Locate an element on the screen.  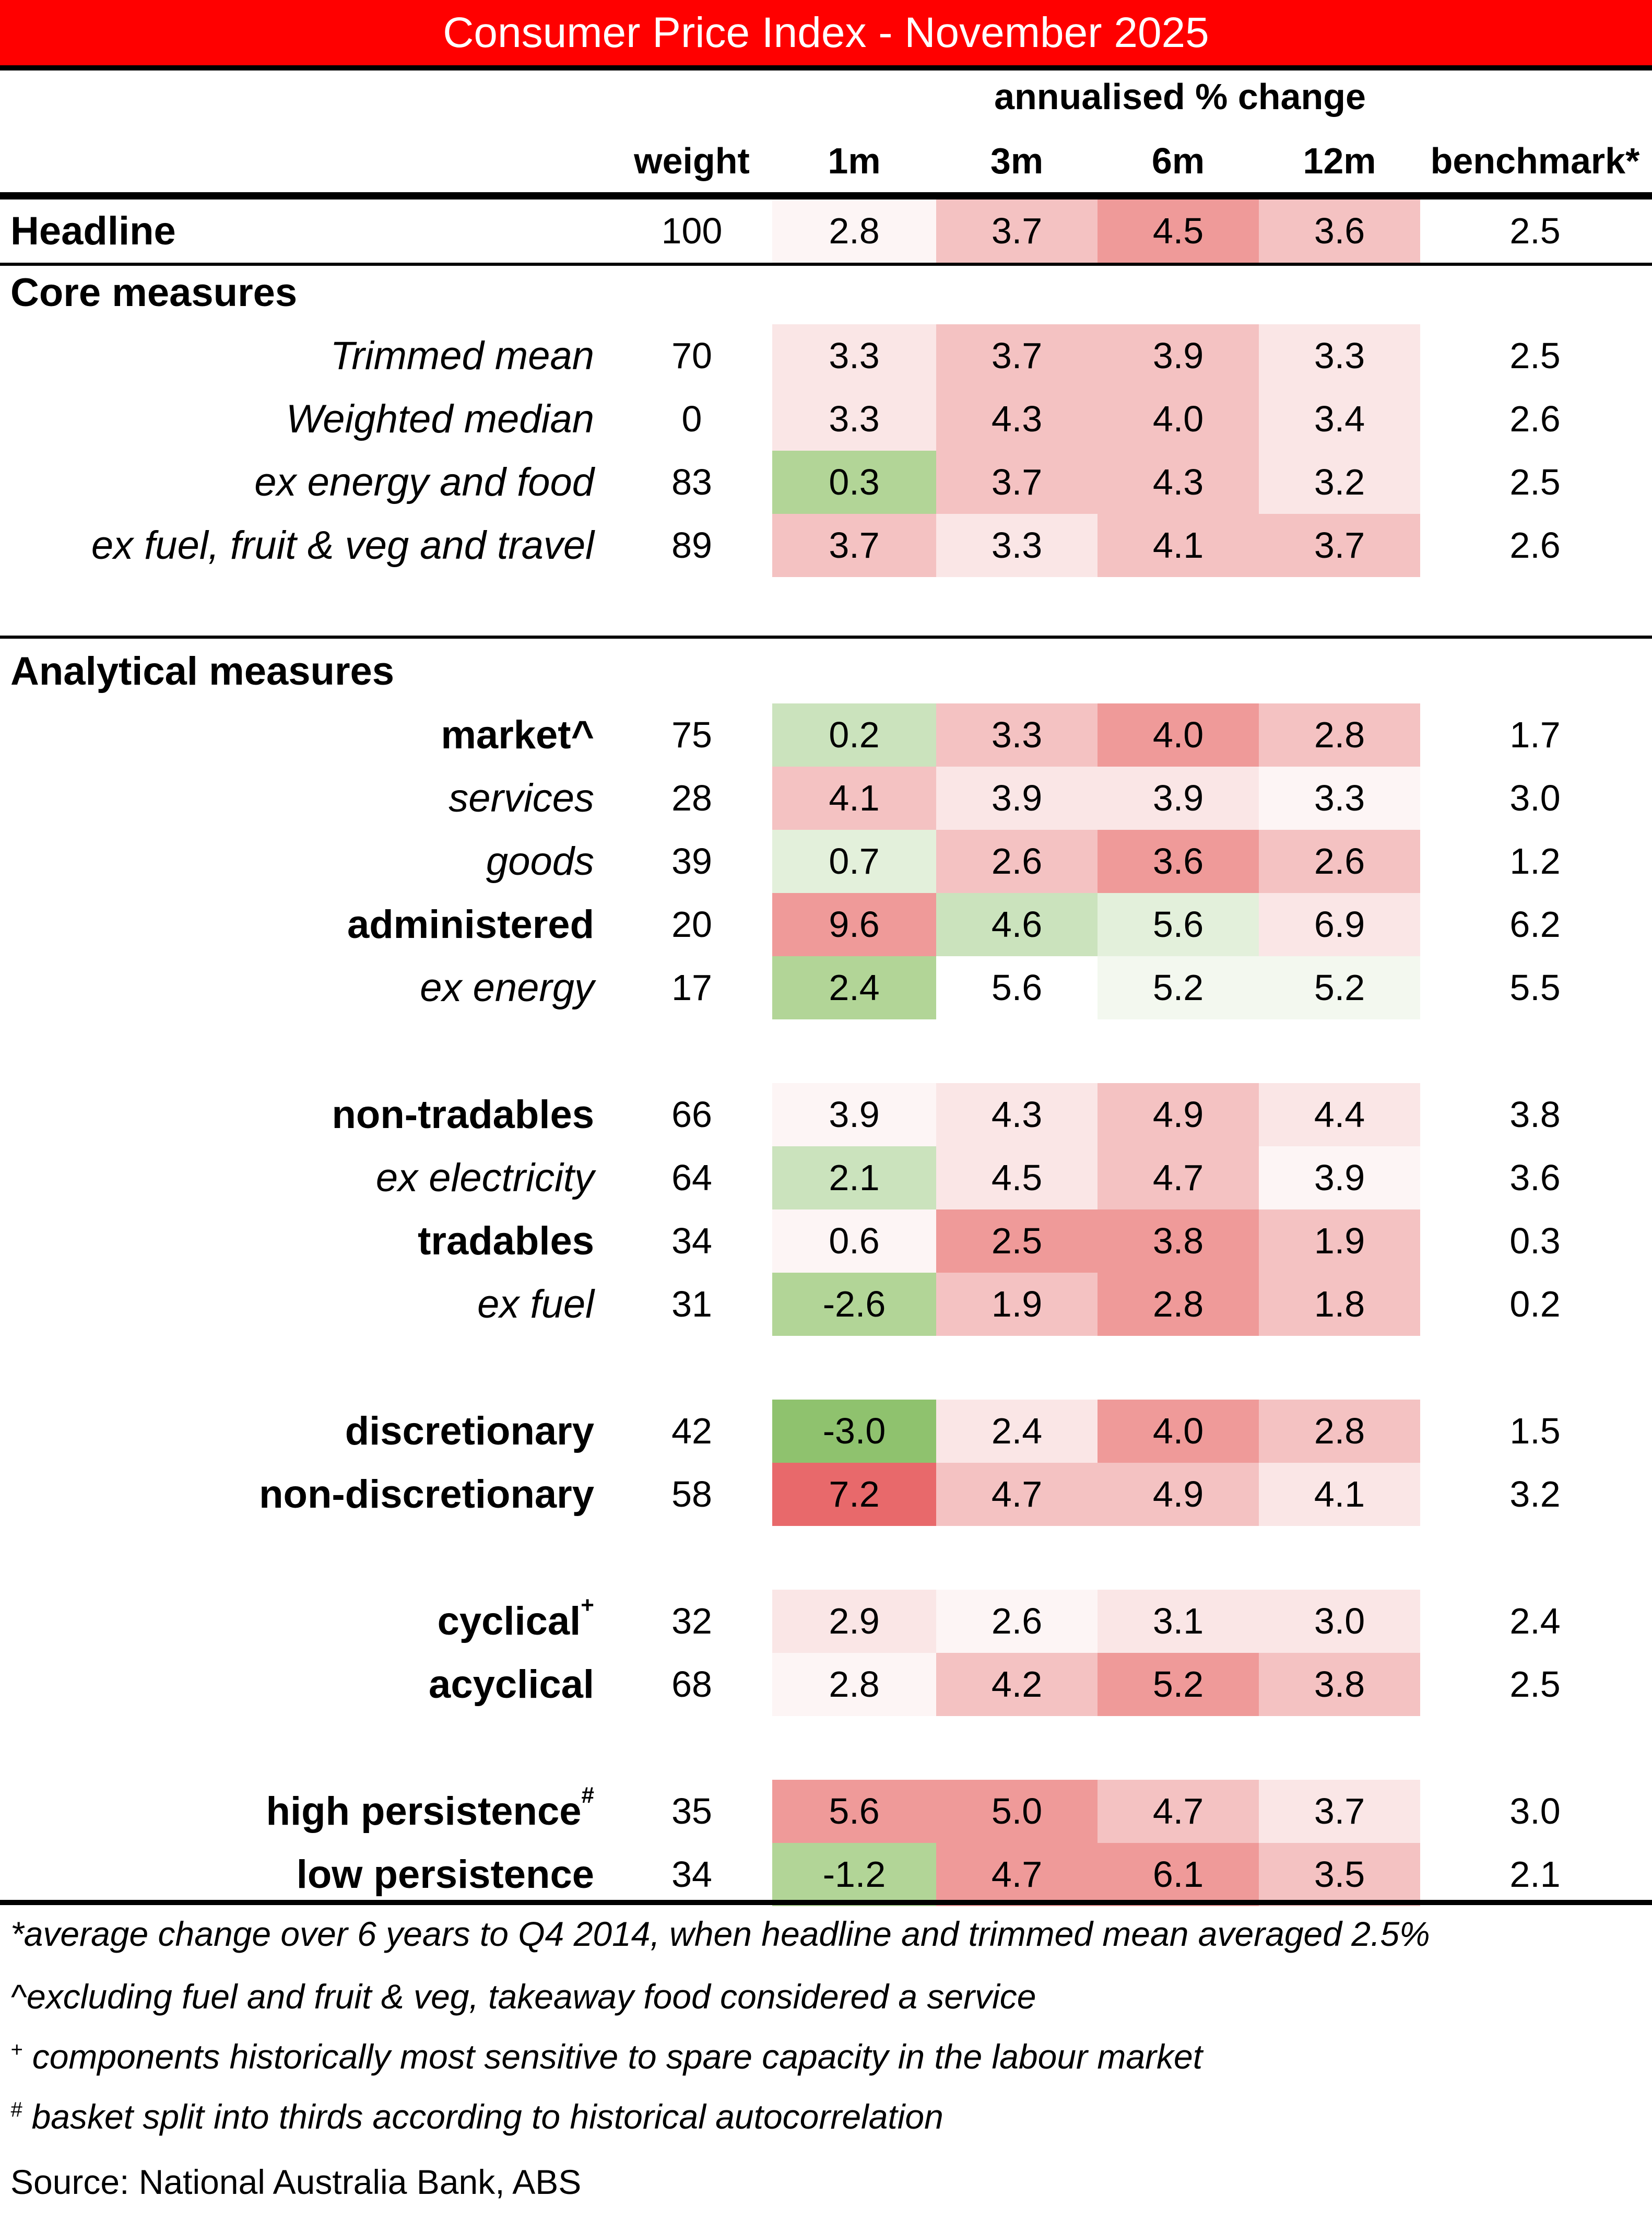
benchmark-value: 6.2 is located at coordinates (1535, 925).